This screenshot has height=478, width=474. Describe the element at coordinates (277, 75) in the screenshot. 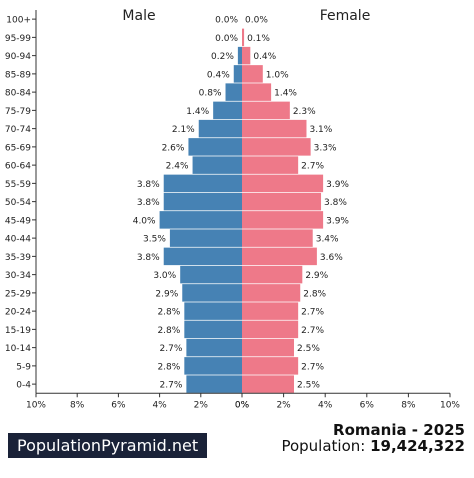

I see `female-value-label: 1.0%` at that location.